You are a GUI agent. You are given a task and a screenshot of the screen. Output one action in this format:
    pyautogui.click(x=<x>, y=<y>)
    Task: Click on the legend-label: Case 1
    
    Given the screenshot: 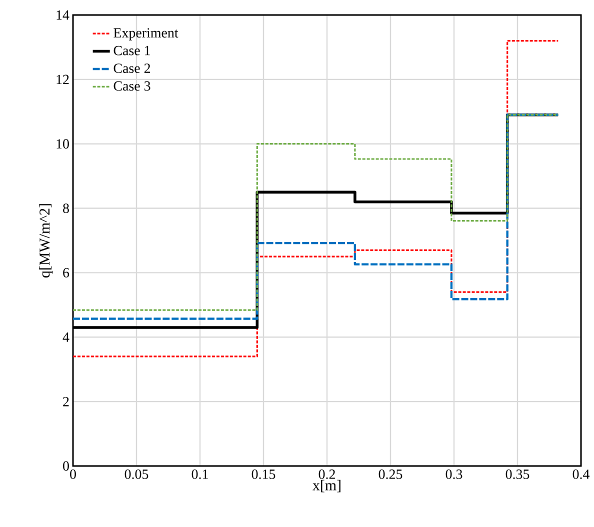 What is the action you would take?
    pyautogui.click(x=132, y=51)
    